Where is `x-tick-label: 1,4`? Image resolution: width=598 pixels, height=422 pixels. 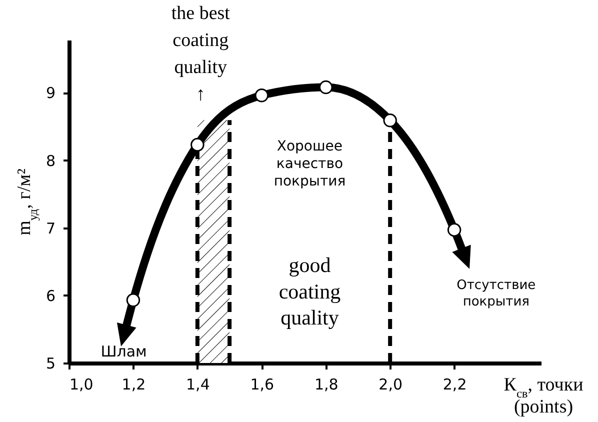 x-tick-label: 1,4 is located at coordinates (198, 385).